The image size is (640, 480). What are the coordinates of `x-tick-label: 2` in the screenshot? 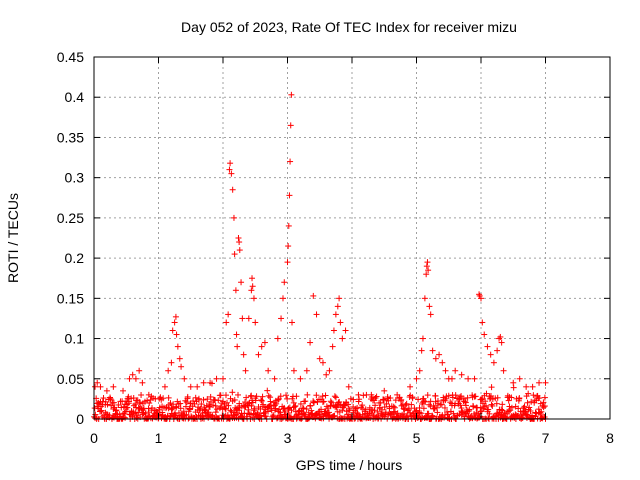 It's located at (223, 438).